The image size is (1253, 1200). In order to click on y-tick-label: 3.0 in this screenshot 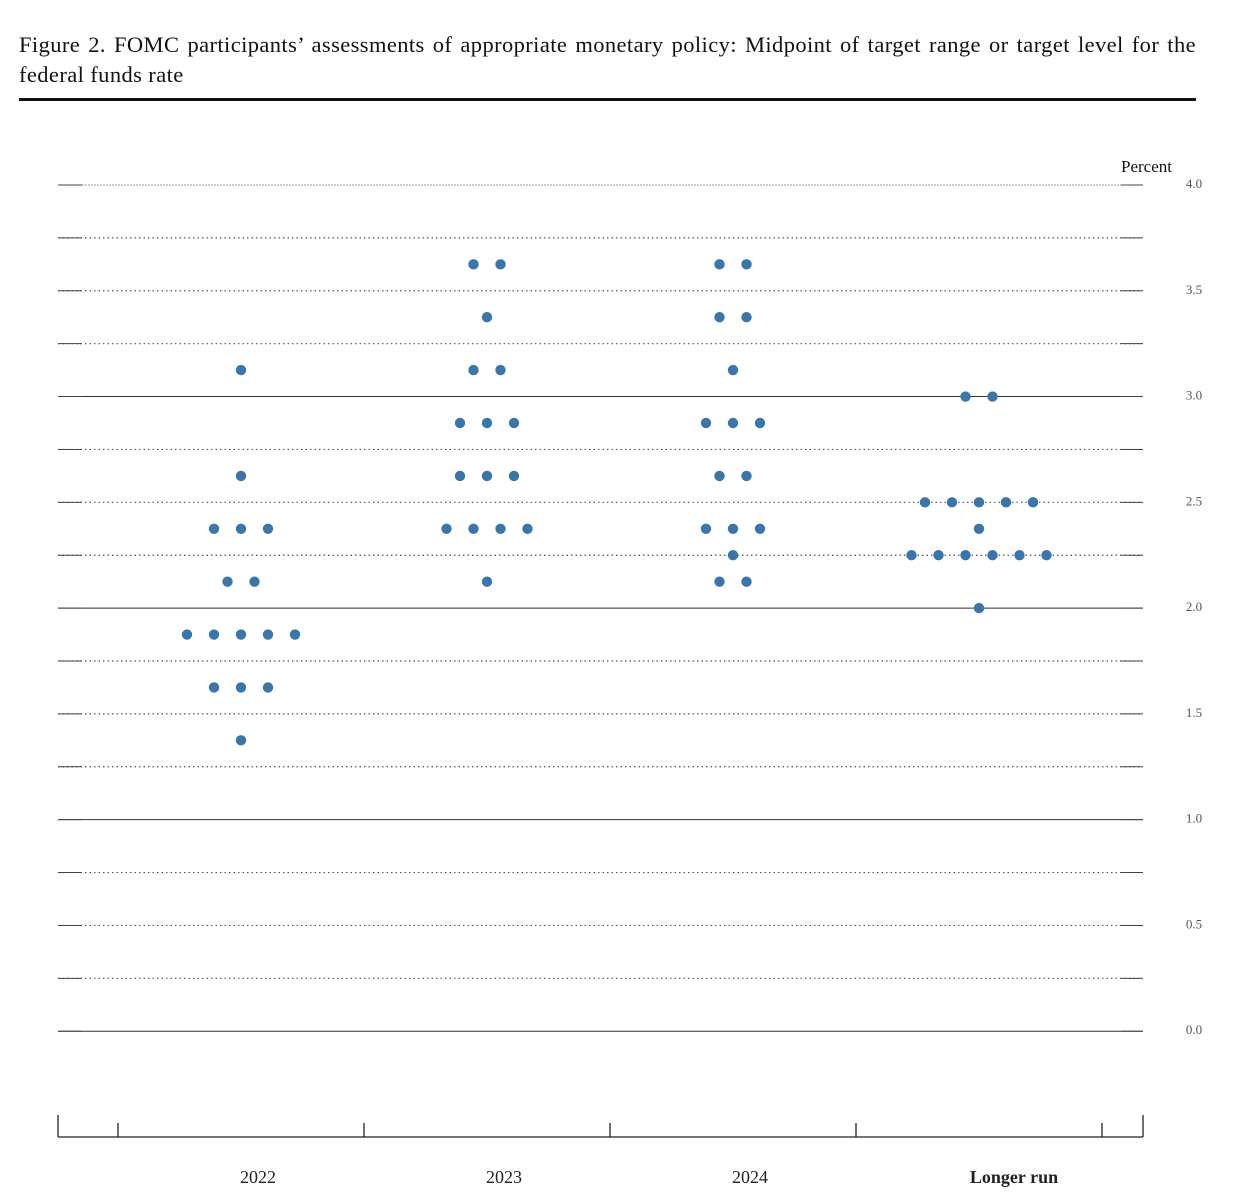, I will do `click(1194, 395)`.